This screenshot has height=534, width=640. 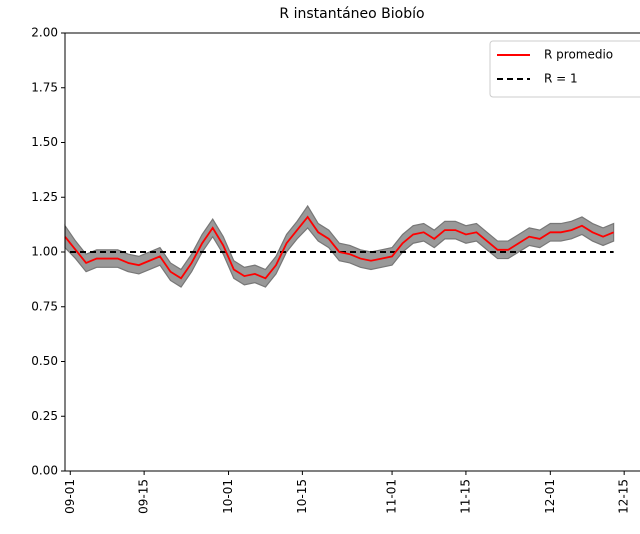 I want to click on y-tick-label: 0.00, so click(x=44, y=471).